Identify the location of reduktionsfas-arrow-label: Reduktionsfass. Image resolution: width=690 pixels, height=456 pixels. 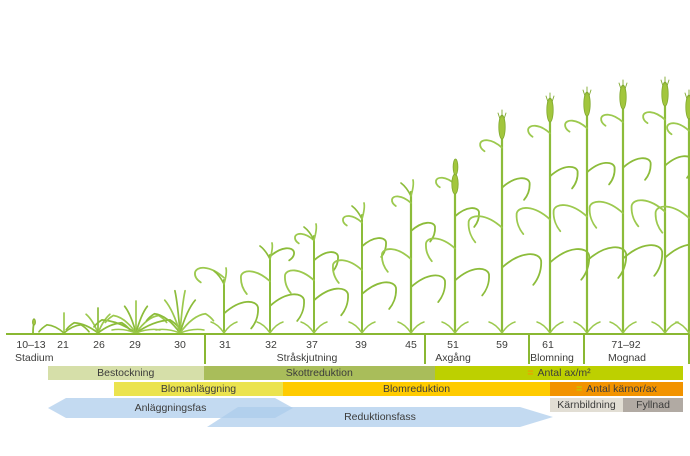
(380, 417).